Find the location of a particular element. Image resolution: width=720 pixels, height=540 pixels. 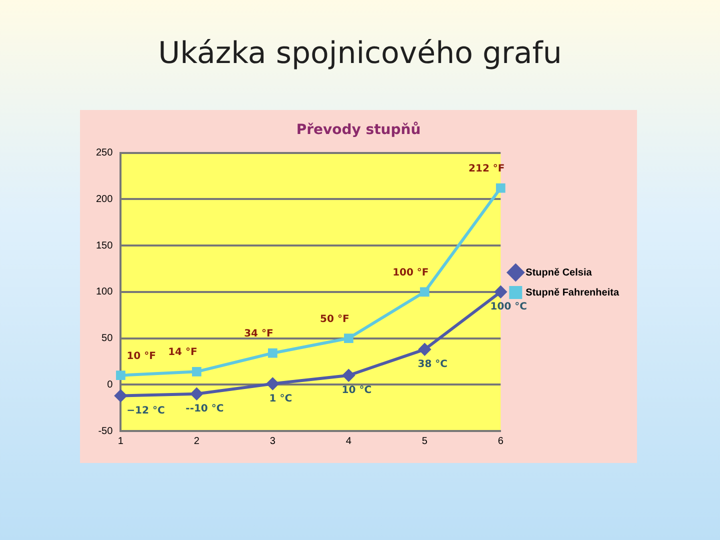

x-tick-label: 6 is located at coordinates (501, 441).